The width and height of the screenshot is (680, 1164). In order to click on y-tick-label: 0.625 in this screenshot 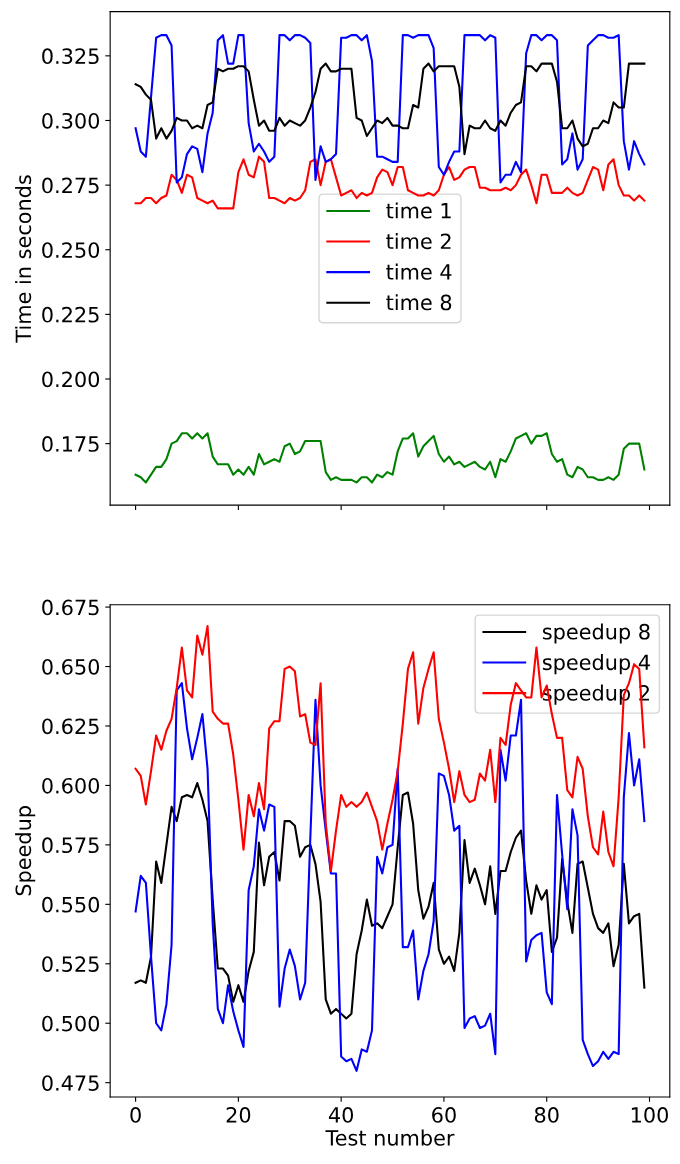, I will do `click(70, 726)`.